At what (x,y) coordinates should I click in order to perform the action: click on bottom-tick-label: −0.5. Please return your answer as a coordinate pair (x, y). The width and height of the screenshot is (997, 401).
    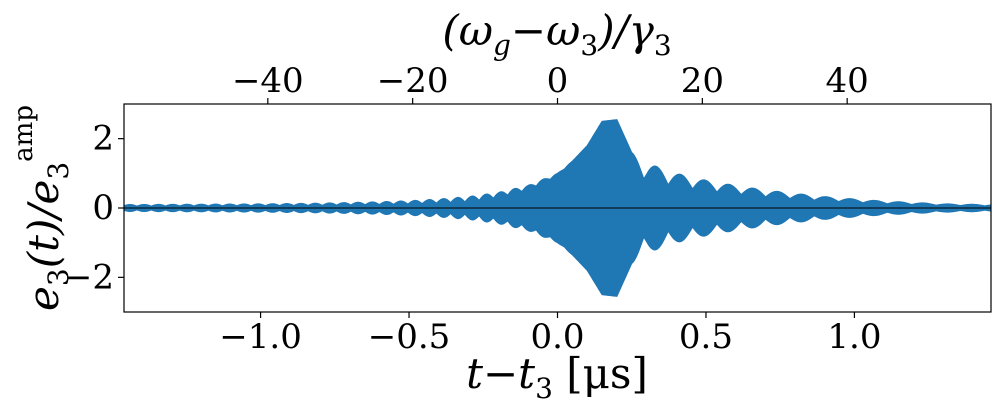
    Looking at the image, I should click on (409, 337).